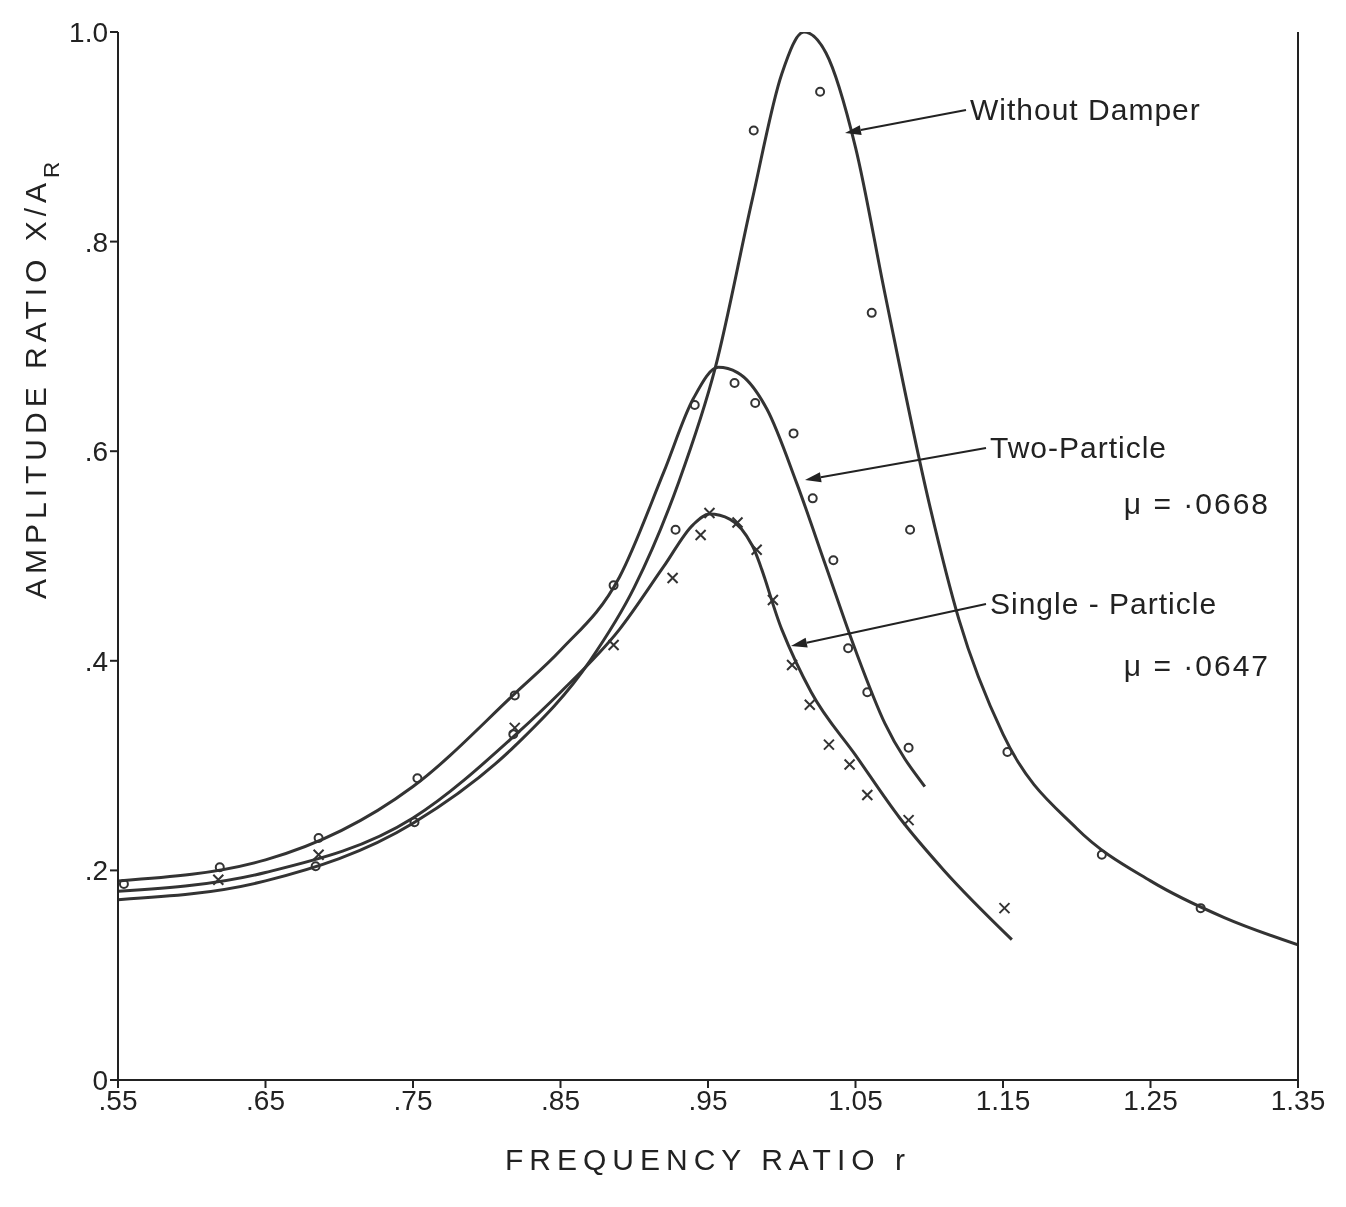 The height and width of the screenshot is (1207, 1346). Describe the element at coordinates (855, 1100) in the screenshot. I see `x-tick-label: 1.05` at that location.